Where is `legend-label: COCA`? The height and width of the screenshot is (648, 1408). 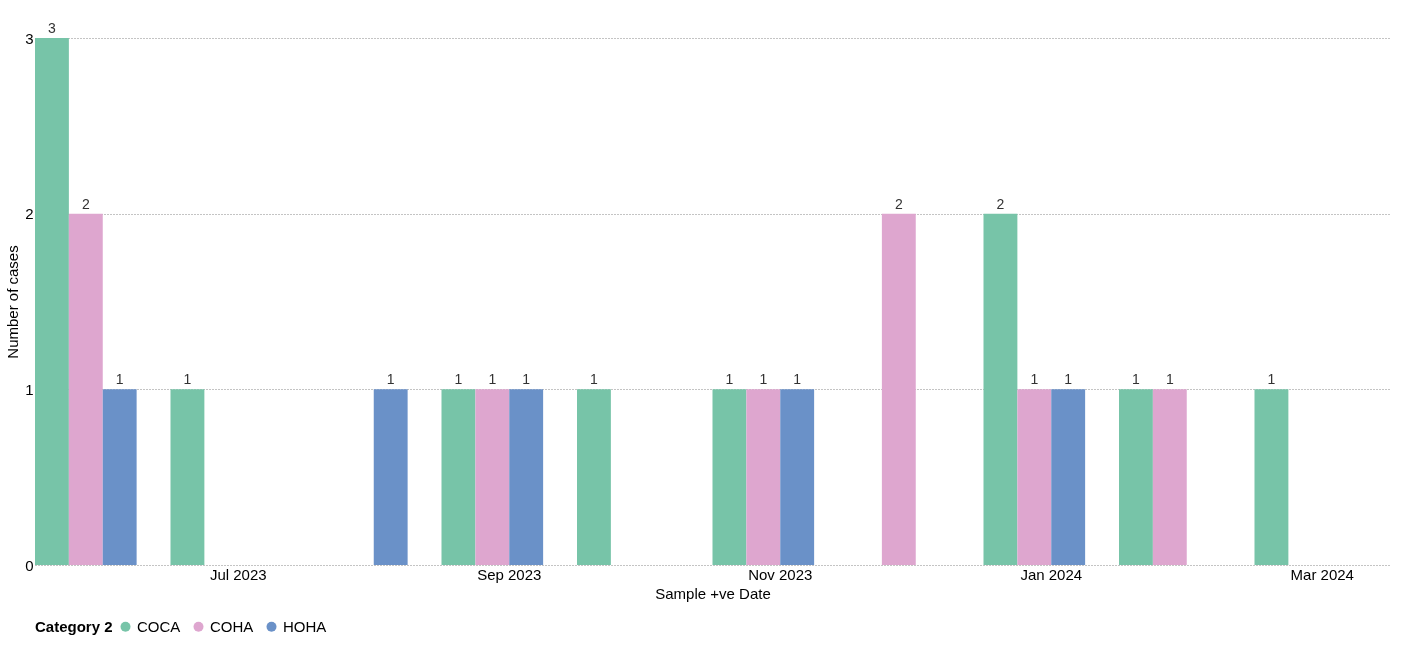 legend-label: COCA is located at coordinates (159, 626).